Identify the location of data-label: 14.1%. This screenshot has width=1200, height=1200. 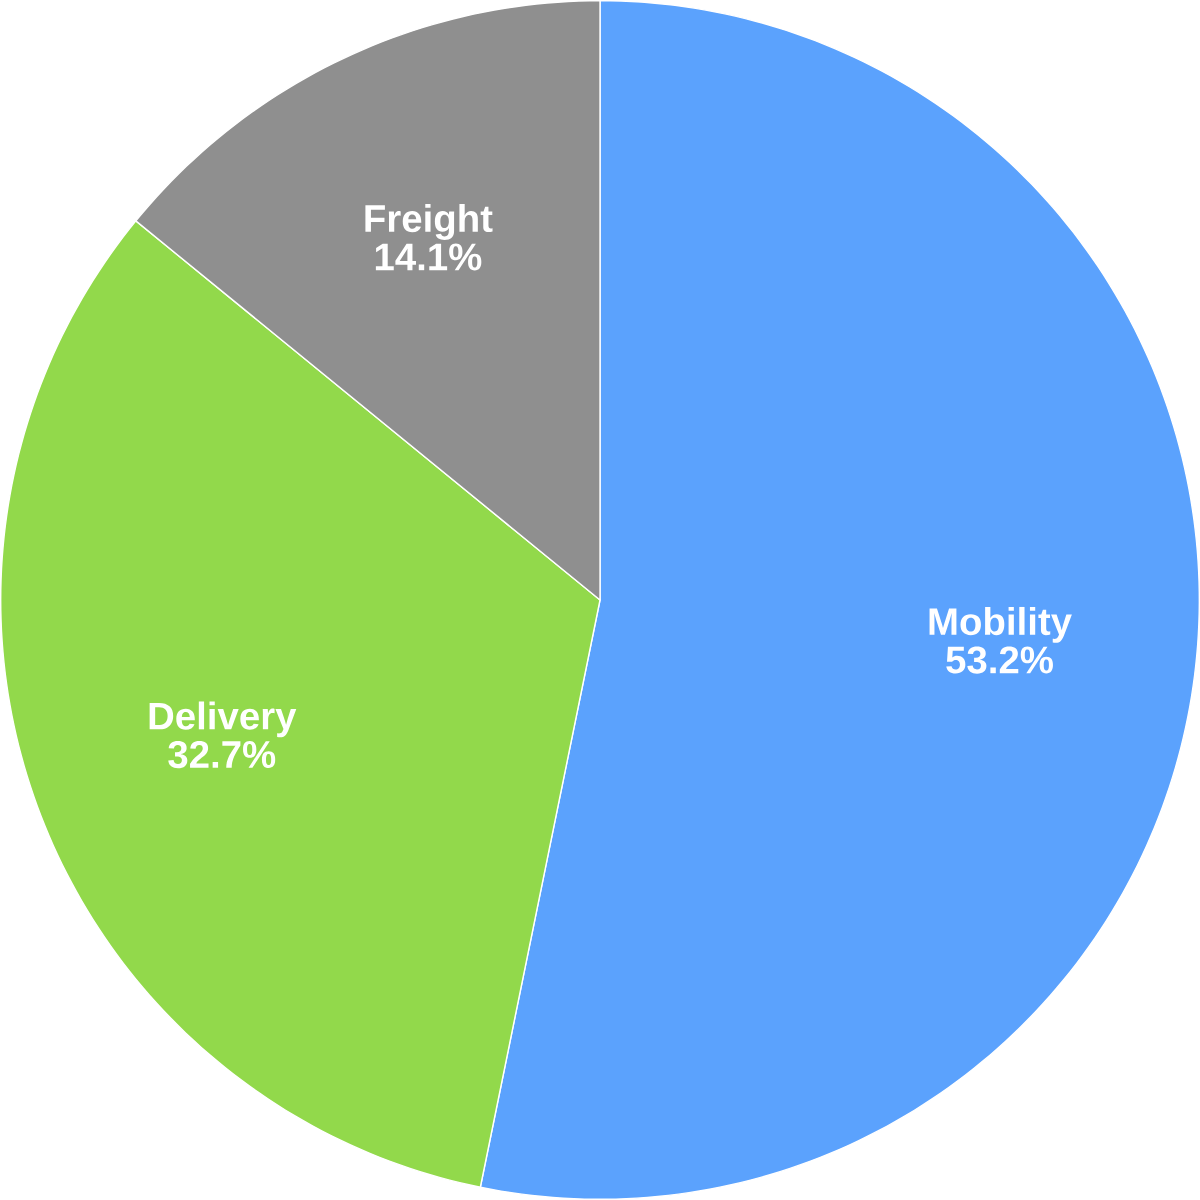
(428, 257).